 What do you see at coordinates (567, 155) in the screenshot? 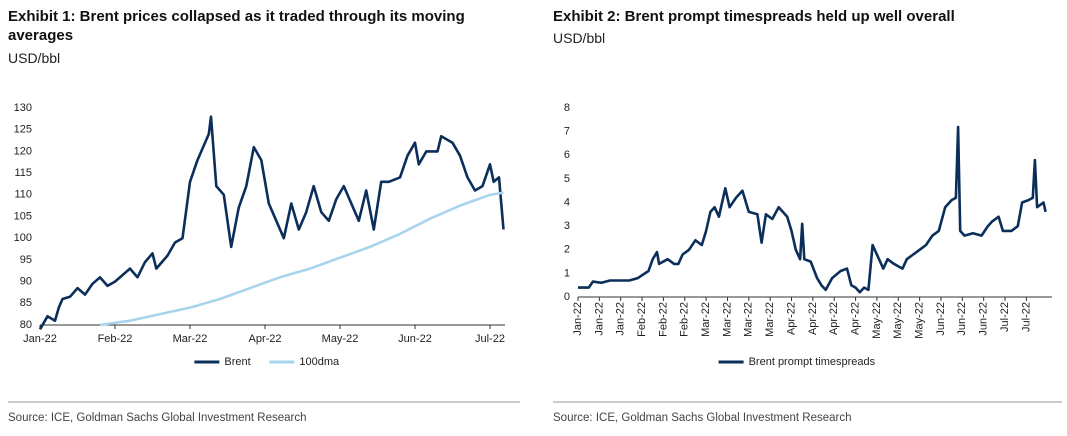
I see `y-tick-label: 6` at bounding box center [567, 155].